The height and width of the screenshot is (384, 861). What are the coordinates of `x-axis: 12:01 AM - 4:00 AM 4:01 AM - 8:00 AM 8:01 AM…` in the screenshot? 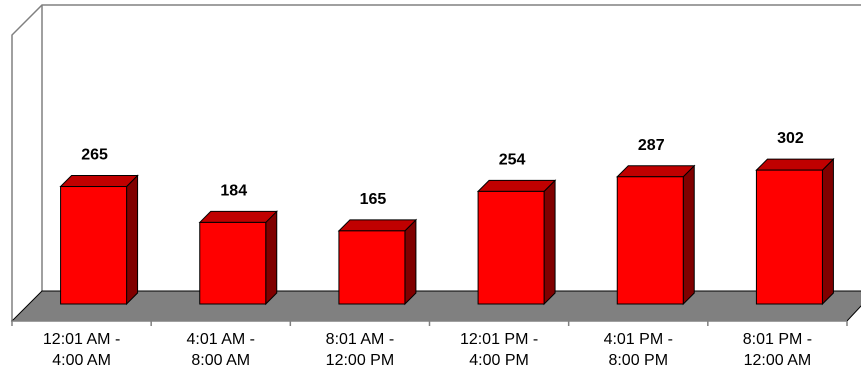 It's located at (429, 344).